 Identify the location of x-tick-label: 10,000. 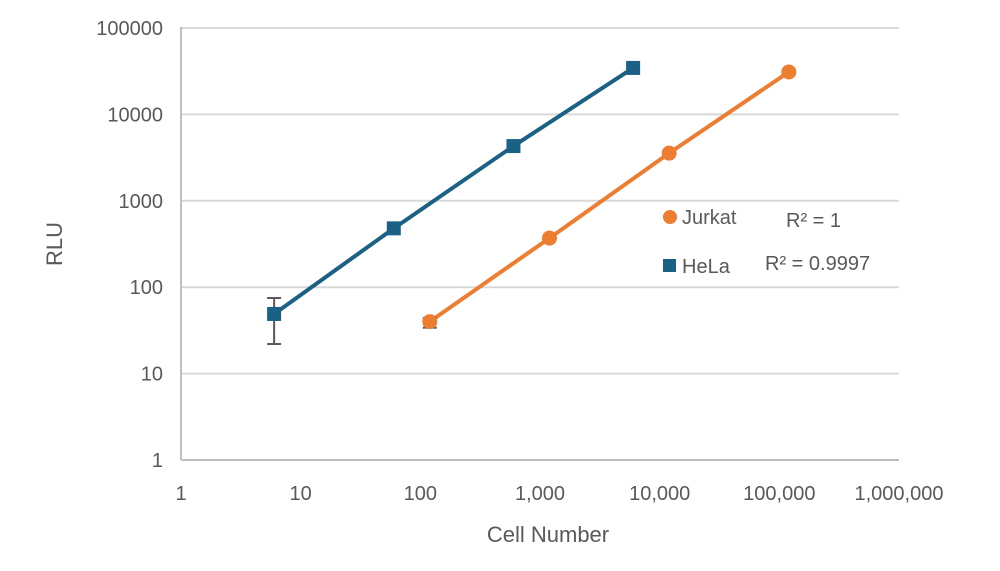
(659, 494).